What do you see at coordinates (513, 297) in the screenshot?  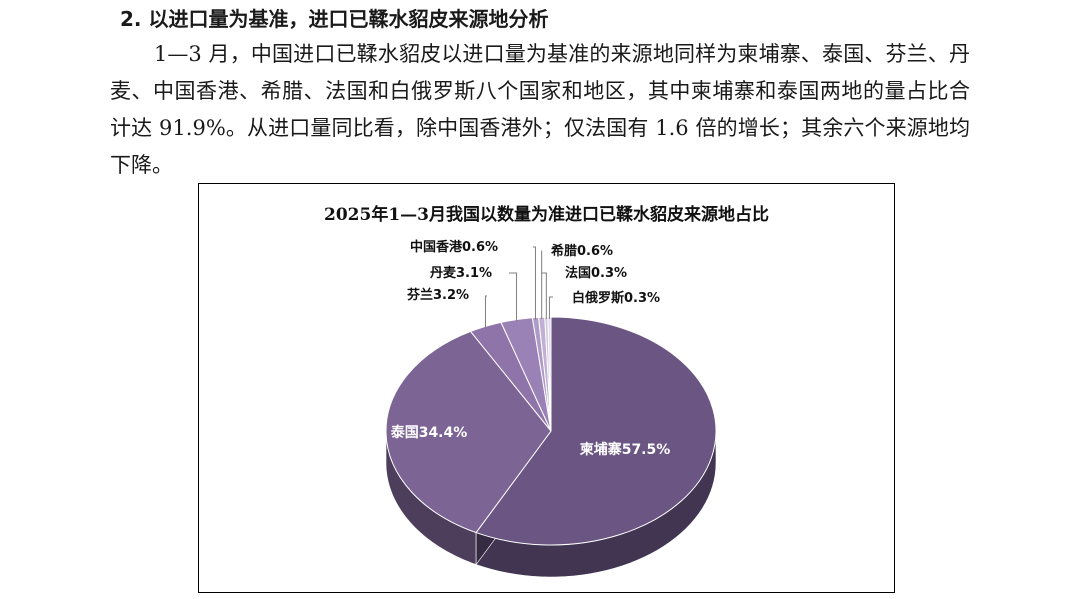 I see `leader-line-丹麦` at bounding box center [513, 297].